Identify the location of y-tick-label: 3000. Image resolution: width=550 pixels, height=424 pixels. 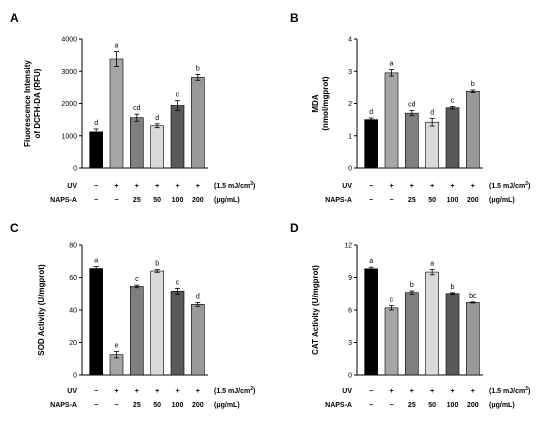
(69, 72).